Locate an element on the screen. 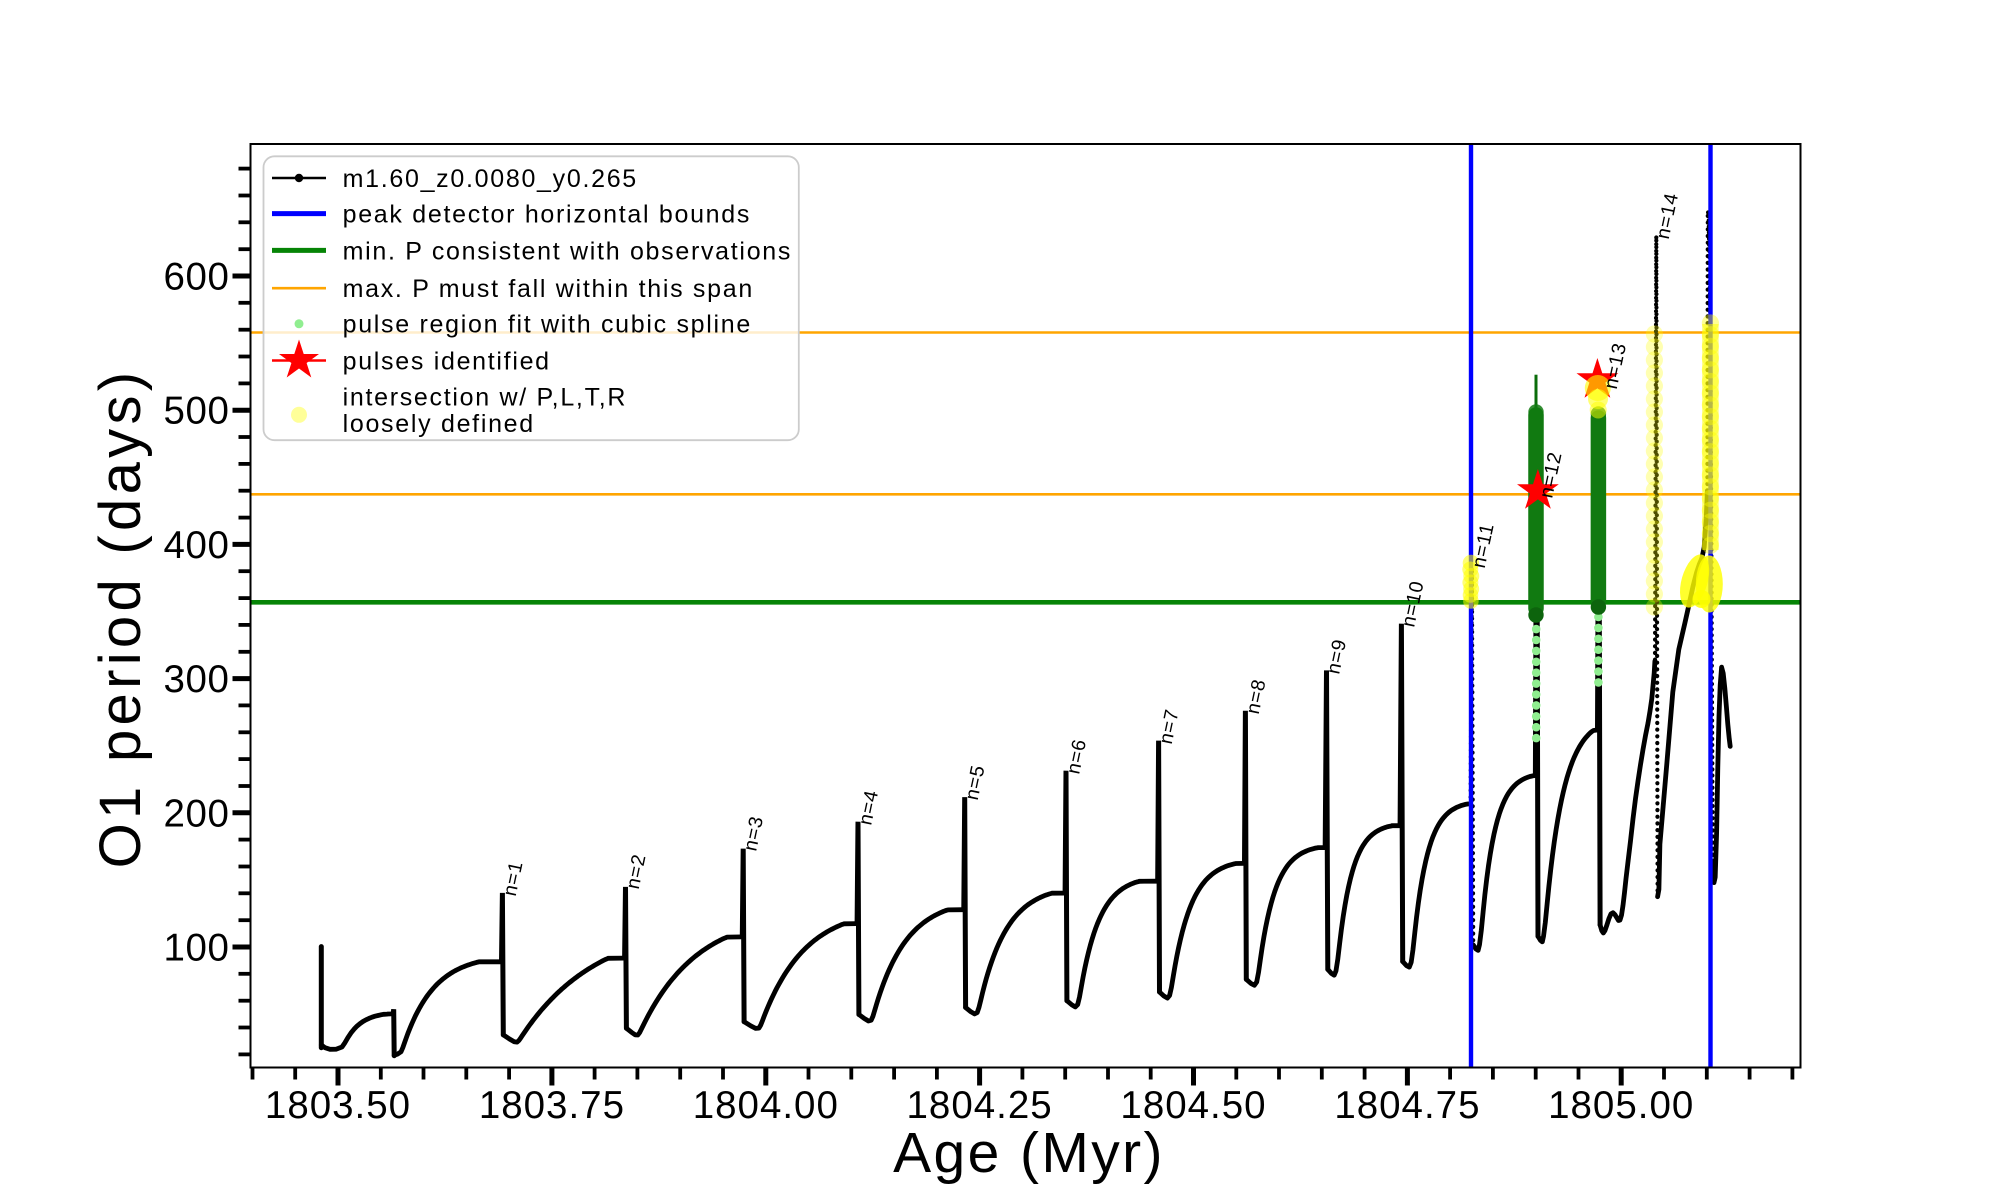  svg-text: Age (Myr) is located at coordinates (1029, 1153).